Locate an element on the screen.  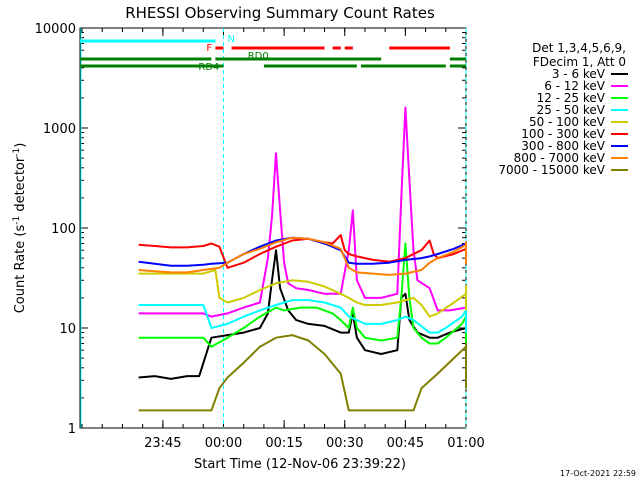
legend-entry: 6 - 12 keV is located at coordinates (575, 86).